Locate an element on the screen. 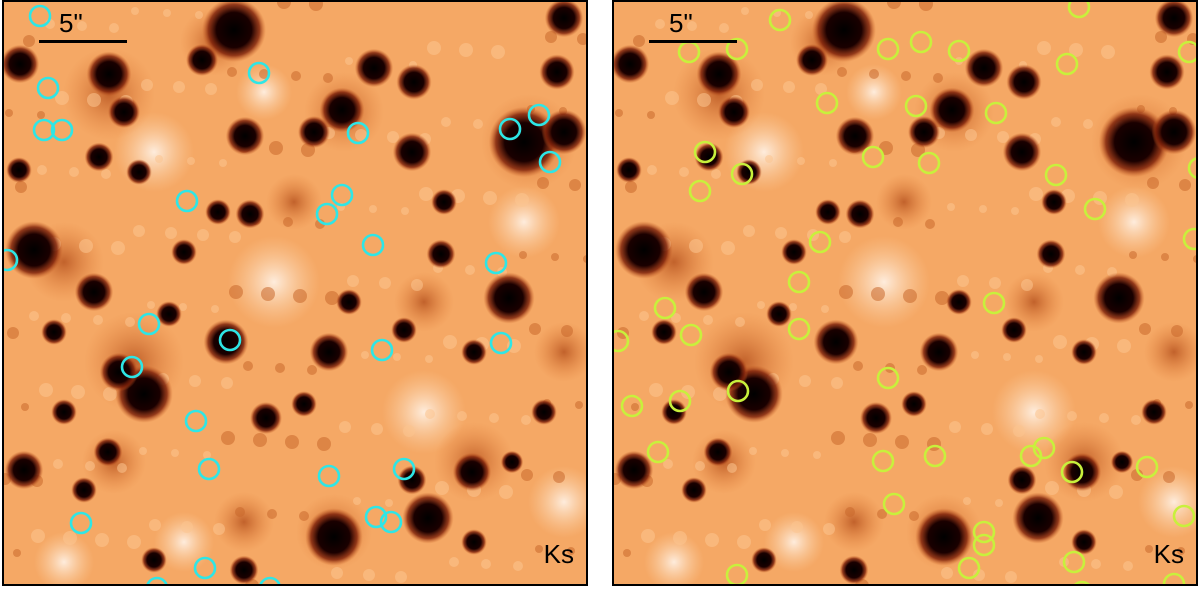  scale-bar is located at coordinates (83, 41).